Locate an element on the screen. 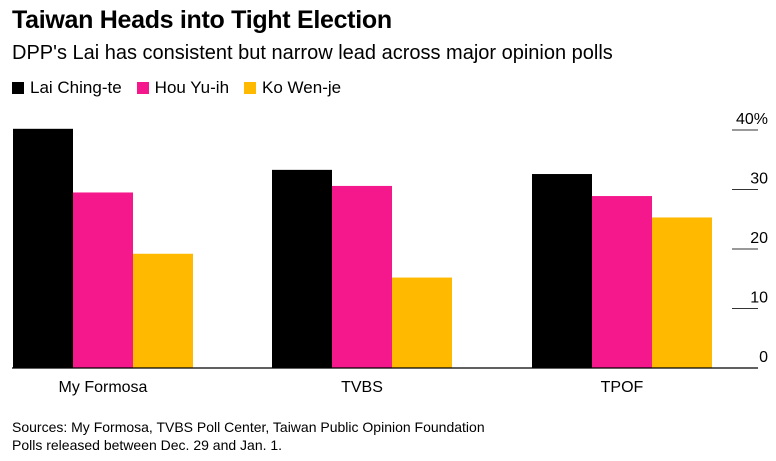 This screenshot has height=461, width=776. x-tick-label-tvbs: TVBS is located at coordinates (362, 387).